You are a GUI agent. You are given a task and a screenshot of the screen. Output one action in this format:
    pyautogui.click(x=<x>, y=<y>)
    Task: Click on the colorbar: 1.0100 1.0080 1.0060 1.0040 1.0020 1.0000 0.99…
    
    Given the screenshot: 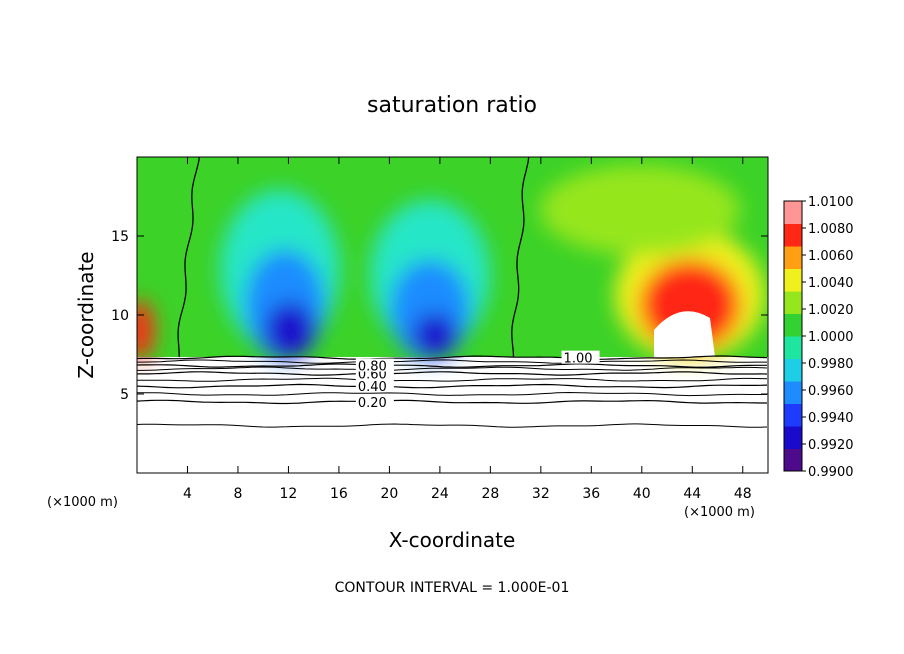 What is the action you would take?
    pyautogui.click(x=818, y=337)
    